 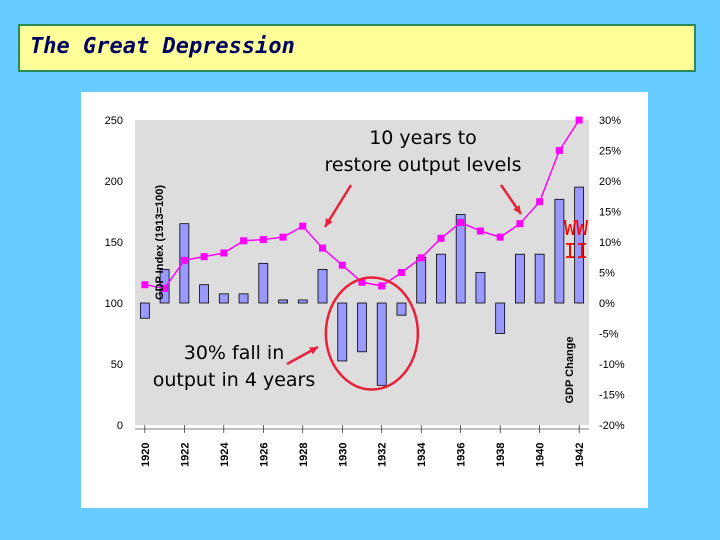 I want to click on slide-title: The Great Depression, so click(x=162, y=46).